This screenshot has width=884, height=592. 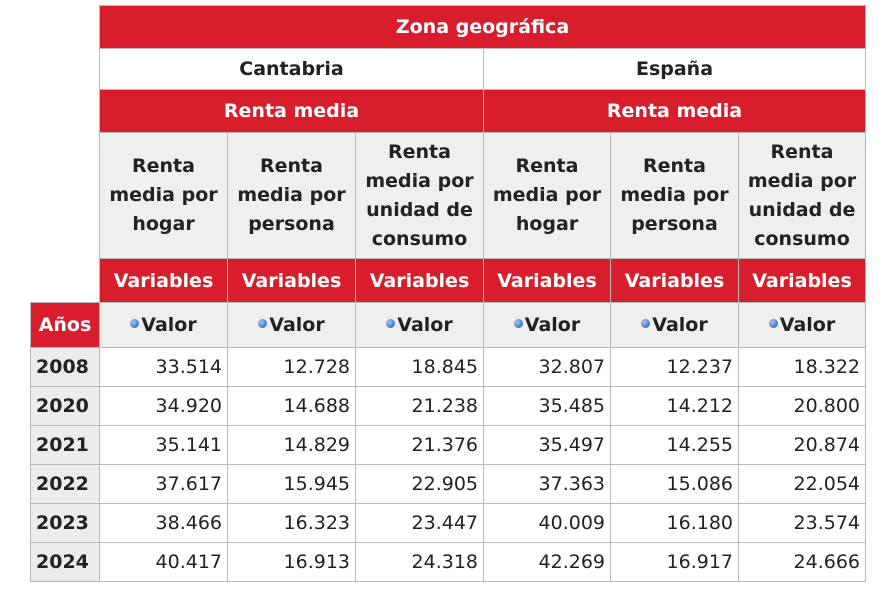 I want to click on measure-unidad-espana: Renta media por unidad de consumo, so click(x=802, y=195).